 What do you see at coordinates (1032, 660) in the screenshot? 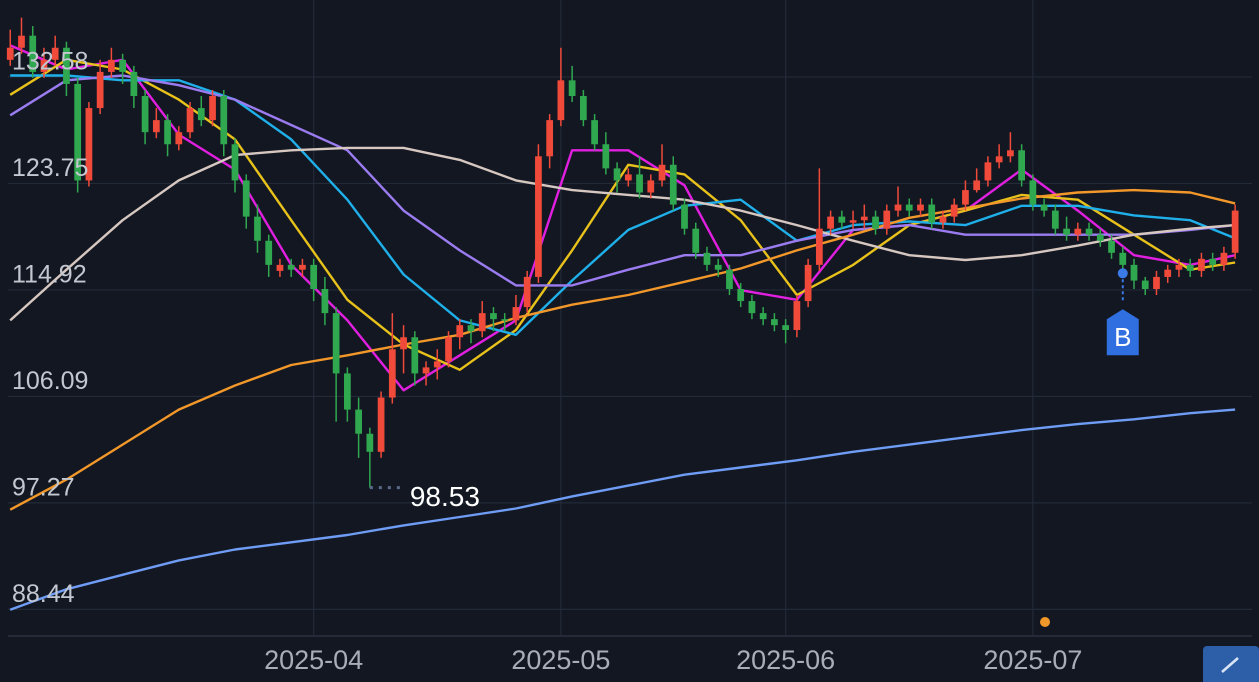
I see `x-tick-label: 2025-07` at bounding box center [1032, 660].